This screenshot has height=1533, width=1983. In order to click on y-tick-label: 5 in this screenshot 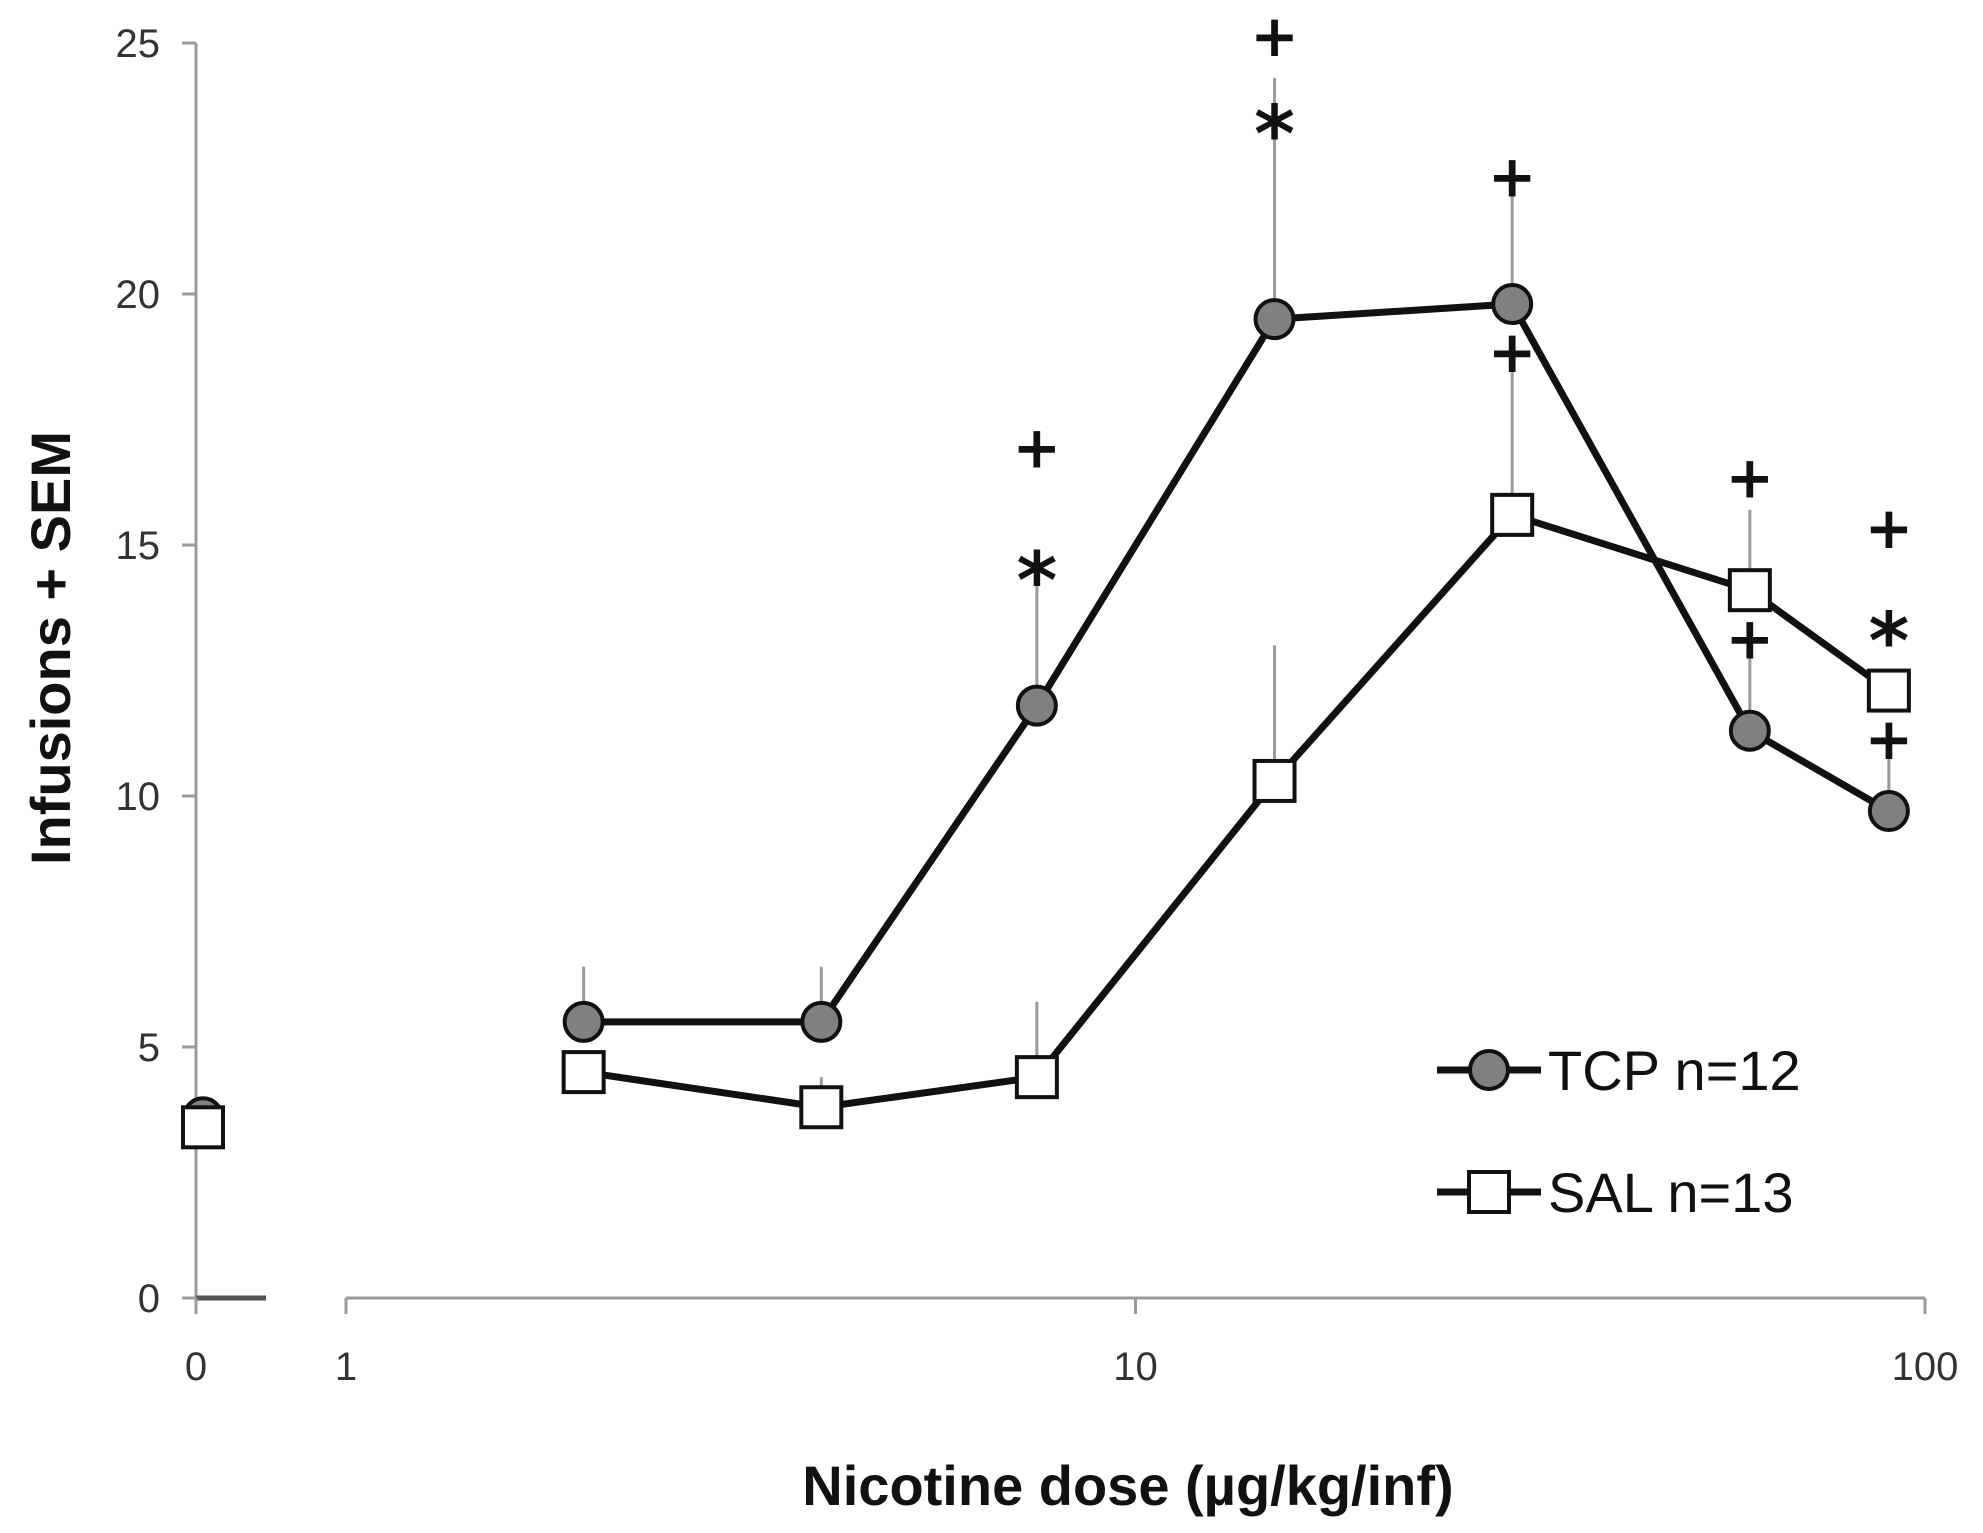, I will do `click(149, 1048)`.